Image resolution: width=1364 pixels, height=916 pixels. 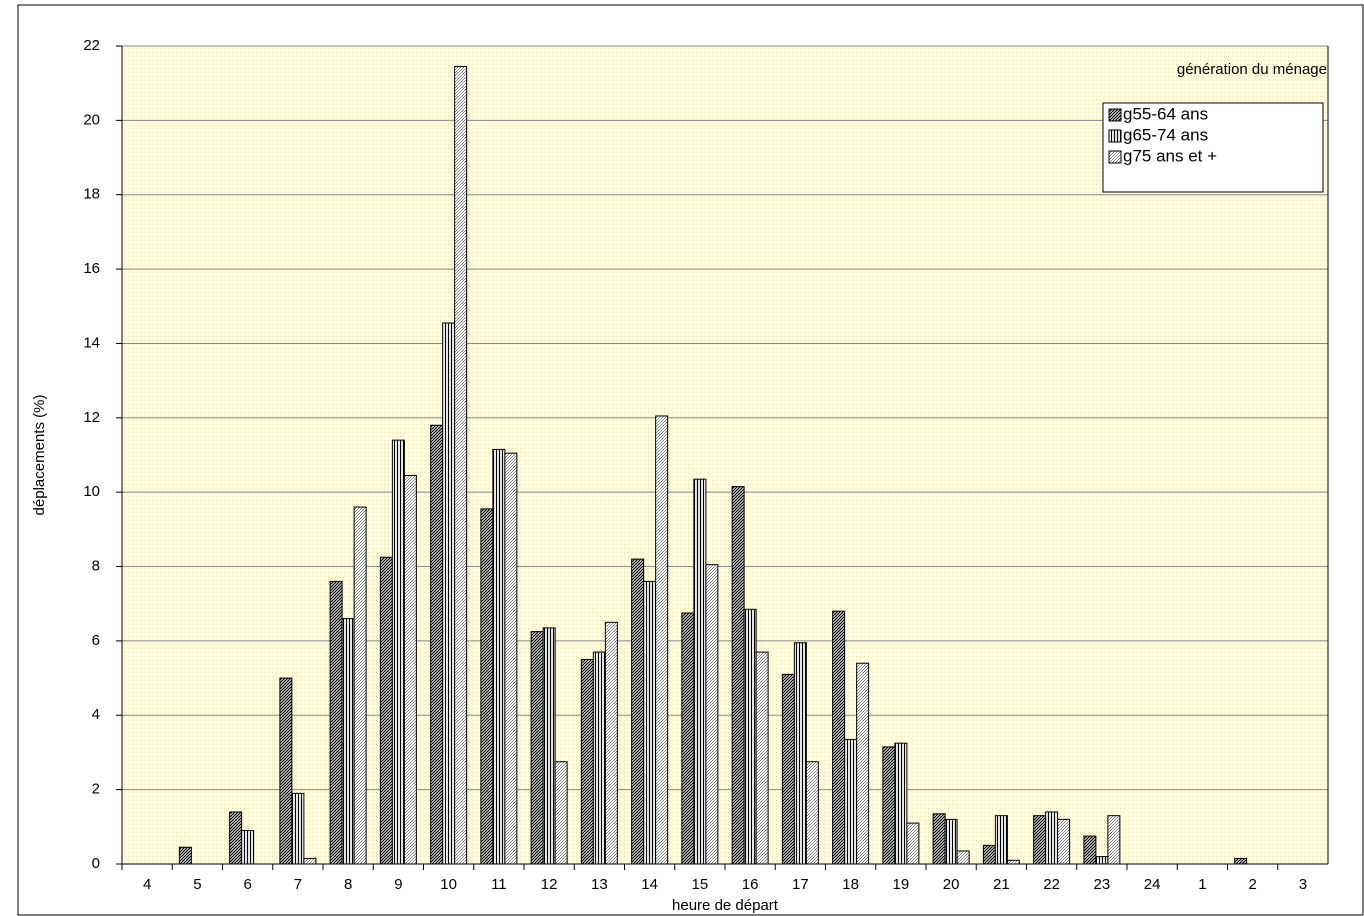 I want to click on x-tick-label: 17, so click(x=800, y=884).